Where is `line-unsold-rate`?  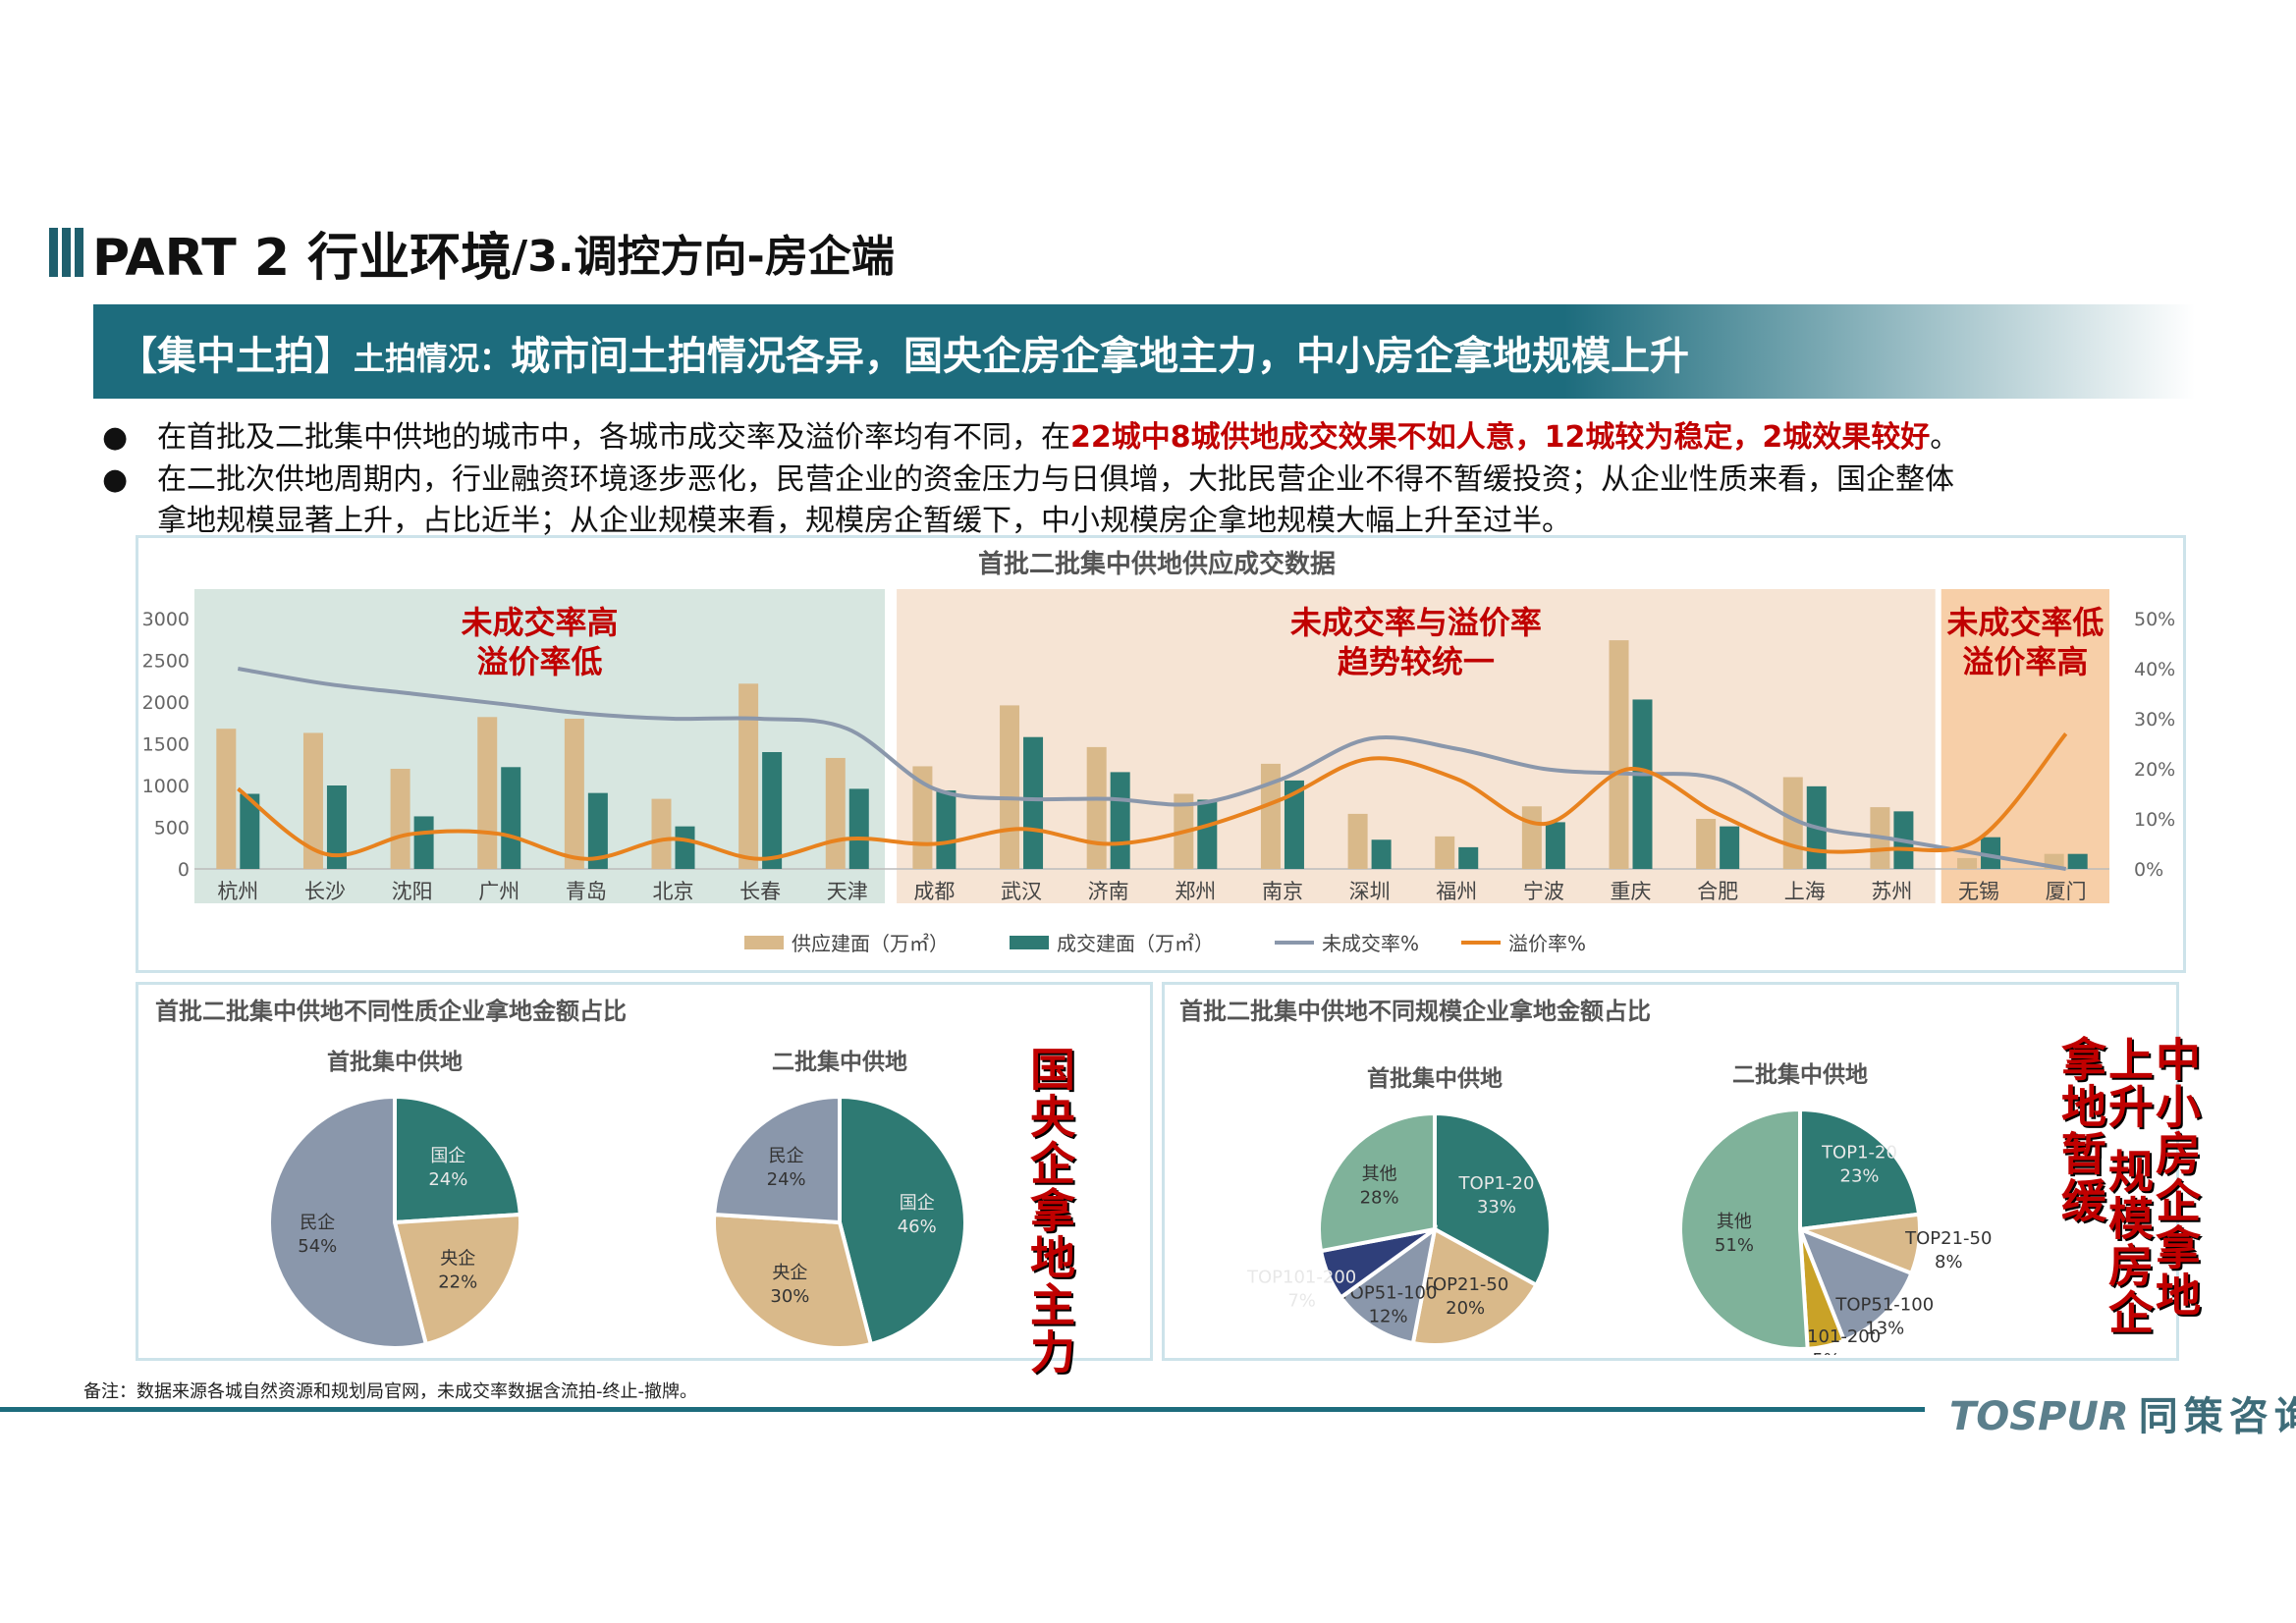 line-unsold-rate is located at coordinates (1152, 769).